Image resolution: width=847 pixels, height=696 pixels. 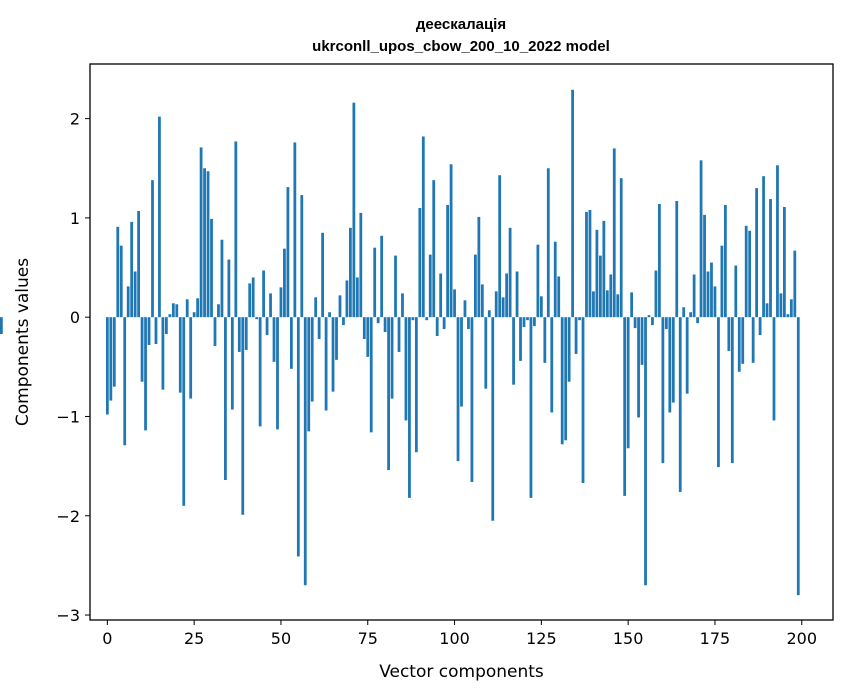 What do you see at coordinates (461, 24) in the screenshot?
I see `chart-title: деескалація` at bounding box center [461, 24].